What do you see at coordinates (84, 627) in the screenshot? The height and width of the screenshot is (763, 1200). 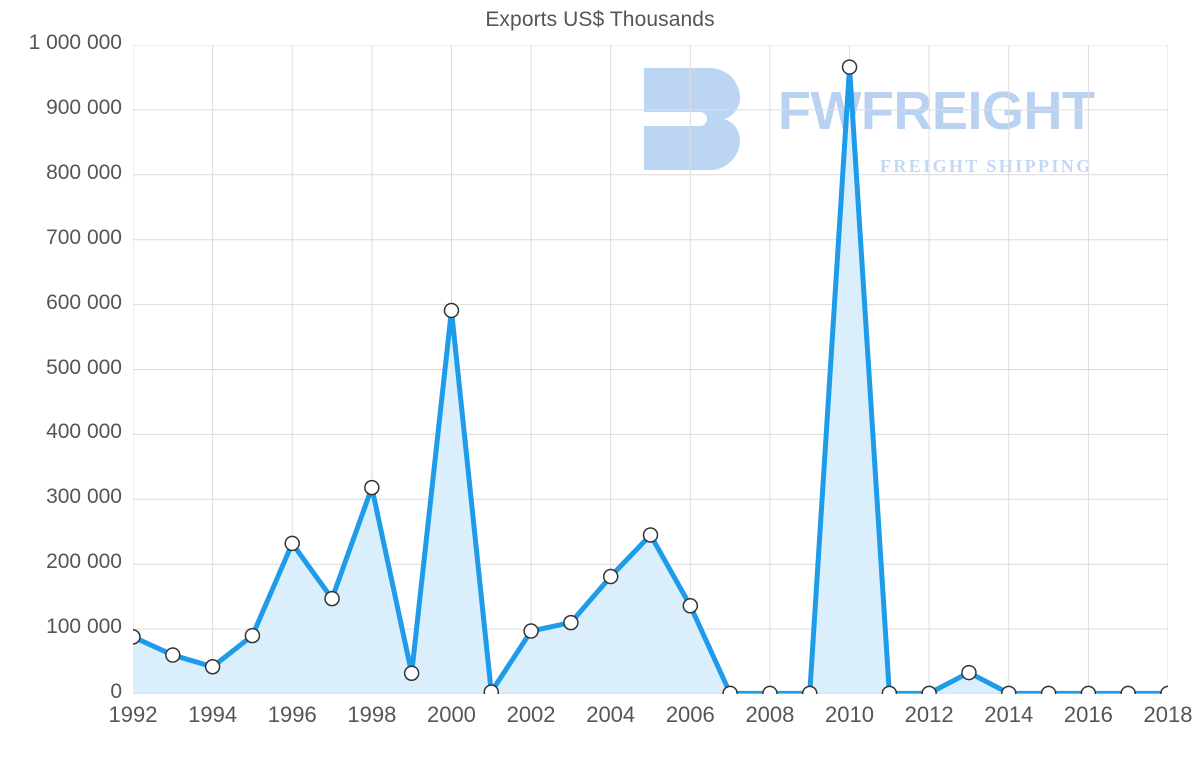 I see `y-axis-tick-label: 100 000` at bounding box center [84, 627].